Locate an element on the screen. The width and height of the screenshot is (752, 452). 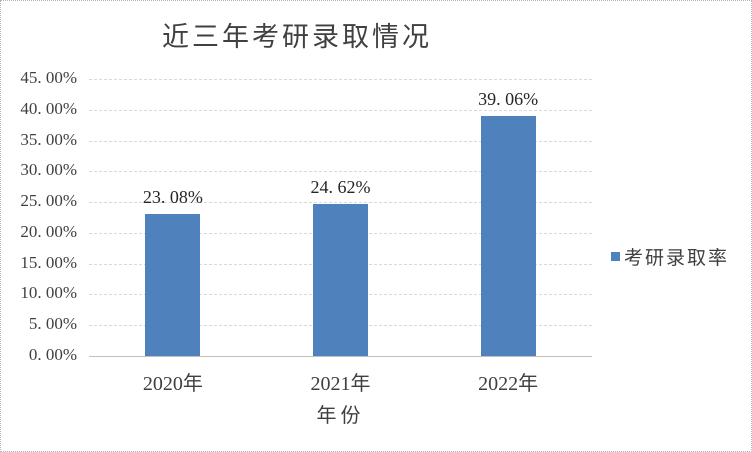
bar-data-label: 23. 08% is located at coordinates (172, 196).